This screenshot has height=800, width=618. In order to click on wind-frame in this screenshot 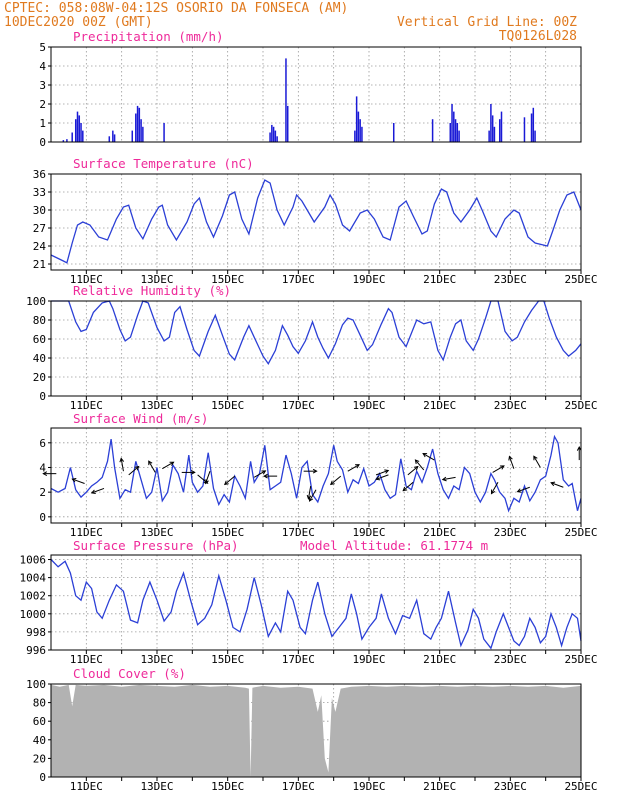, I will do `click(316, 475)`.